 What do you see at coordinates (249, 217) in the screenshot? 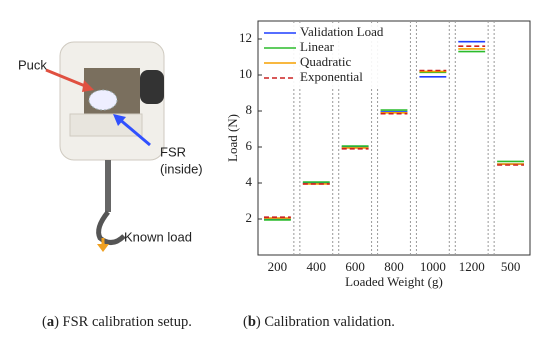
I see `y-tick-label: 2` at bounding box center [249, 217].